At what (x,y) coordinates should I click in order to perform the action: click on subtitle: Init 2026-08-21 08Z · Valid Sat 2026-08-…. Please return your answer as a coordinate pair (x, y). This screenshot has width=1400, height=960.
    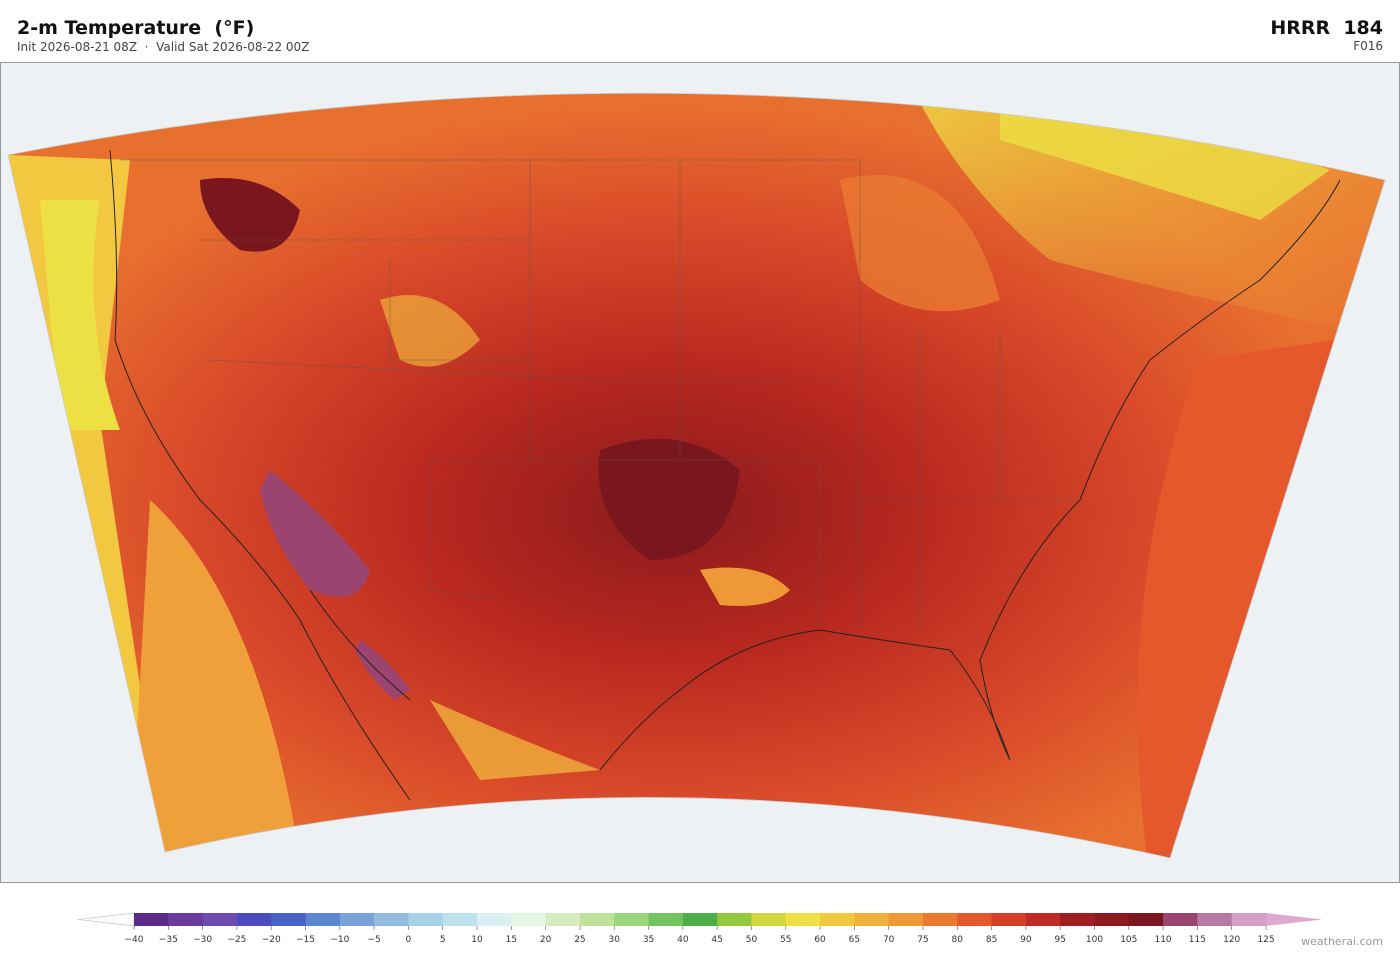
    Looking at the image, I should click on (163, 47).